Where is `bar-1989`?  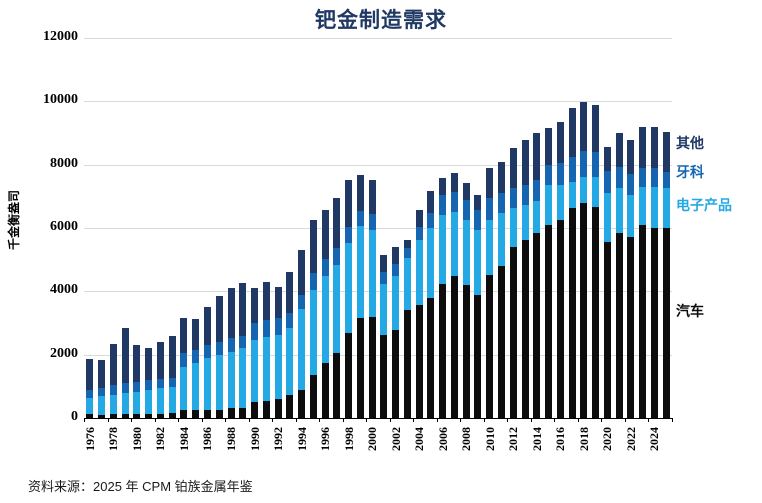 bar-1989 is located at coordinates (243, 350).